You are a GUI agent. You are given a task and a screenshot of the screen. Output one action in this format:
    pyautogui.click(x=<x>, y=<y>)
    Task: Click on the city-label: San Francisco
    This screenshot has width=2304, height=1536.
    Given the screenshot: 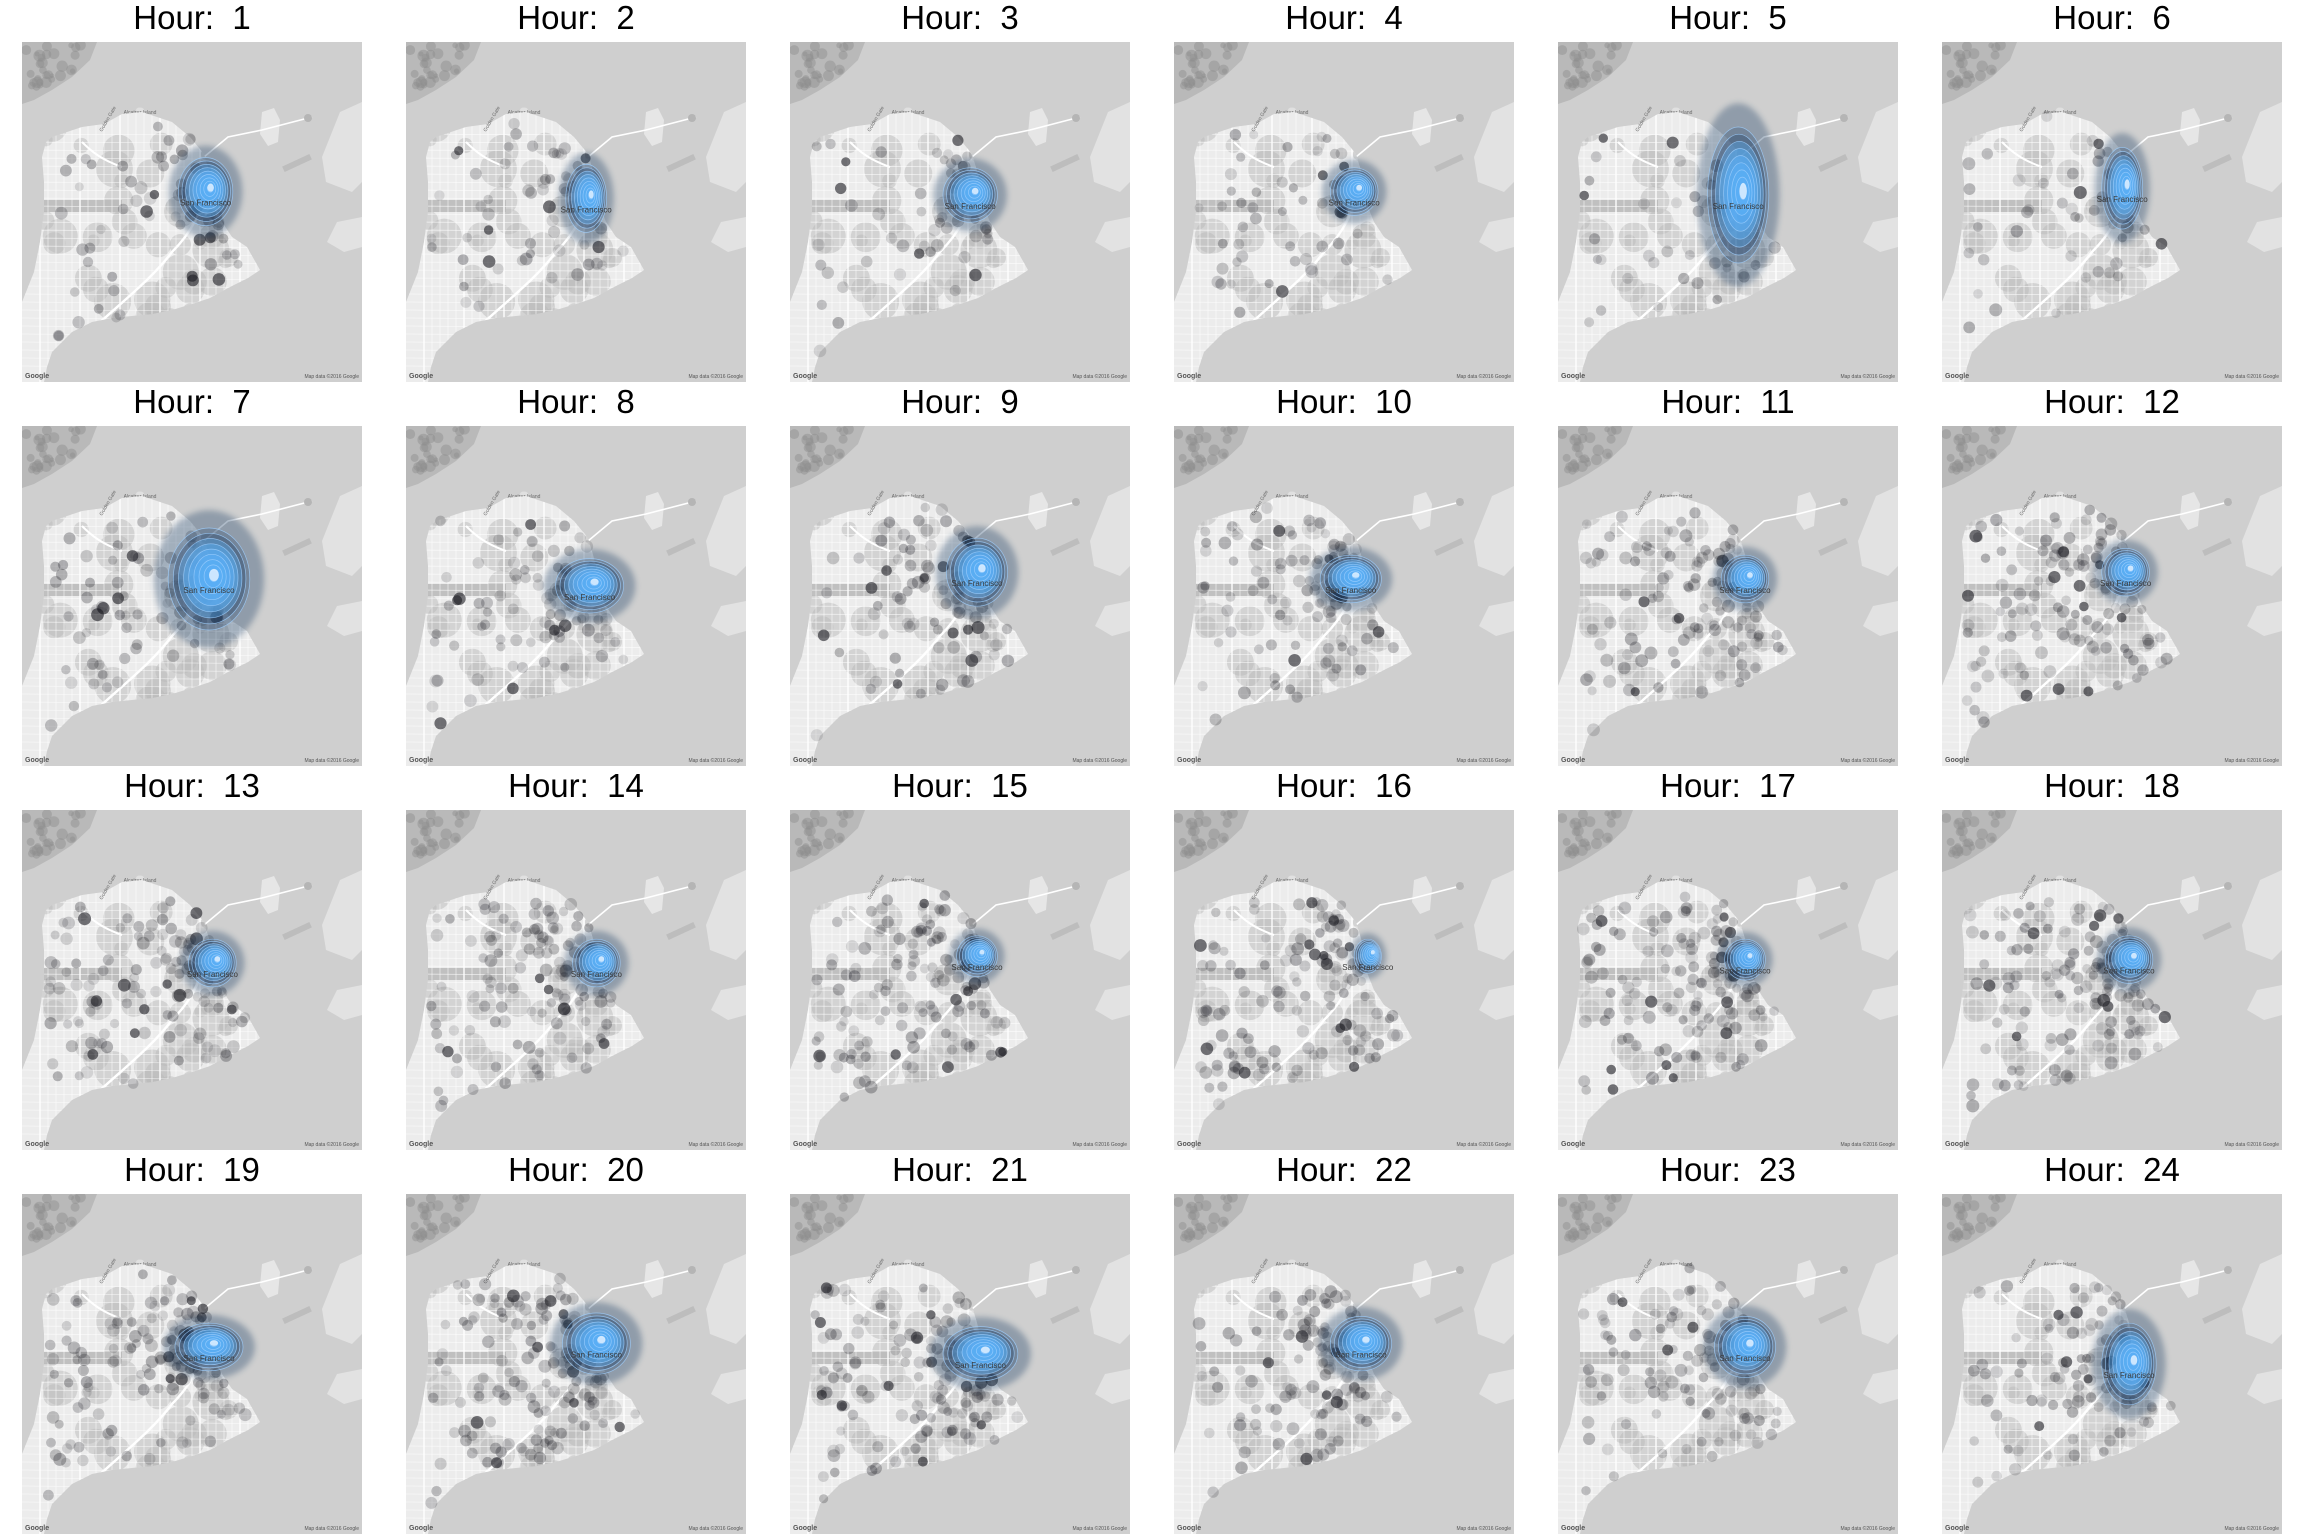 What is the action you would take?
    pyautogui.click(x=2123, y=199)
    